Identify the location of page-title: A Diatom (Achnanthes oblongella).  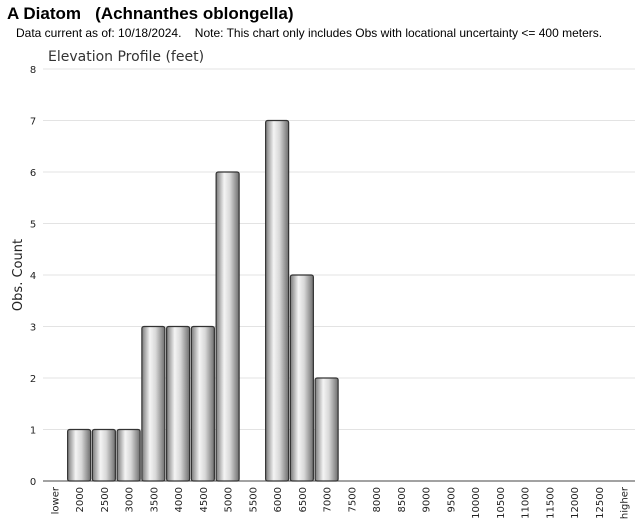
(150, 13).